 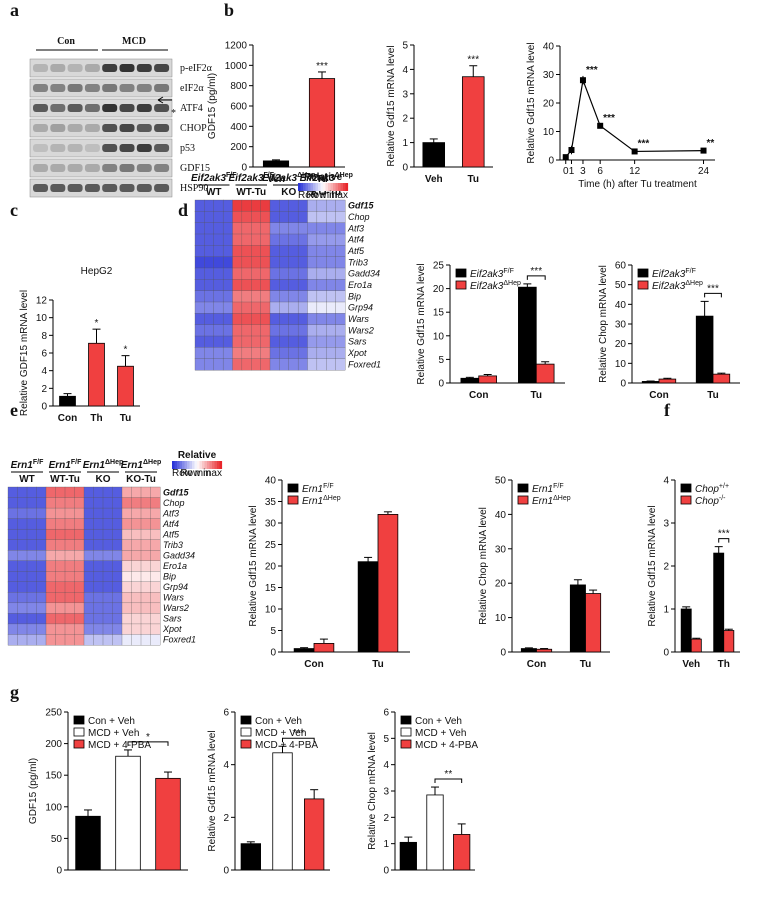 What do you see at coordinates (364, 274) in the screenshot?
I see `row-label: Gadd34` at bounding box center [364, 274].